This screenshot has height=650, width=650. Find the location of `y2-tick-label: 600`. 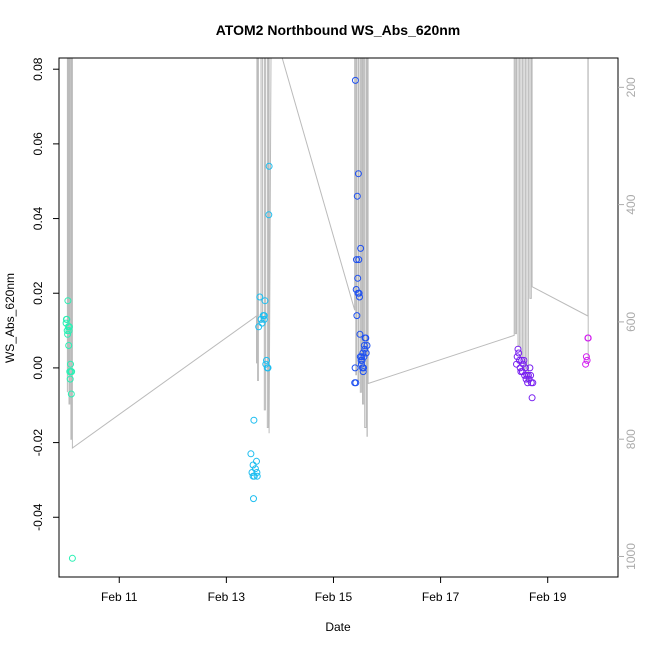

y2-tick-label: 600 is located at coordinates (631, 322).